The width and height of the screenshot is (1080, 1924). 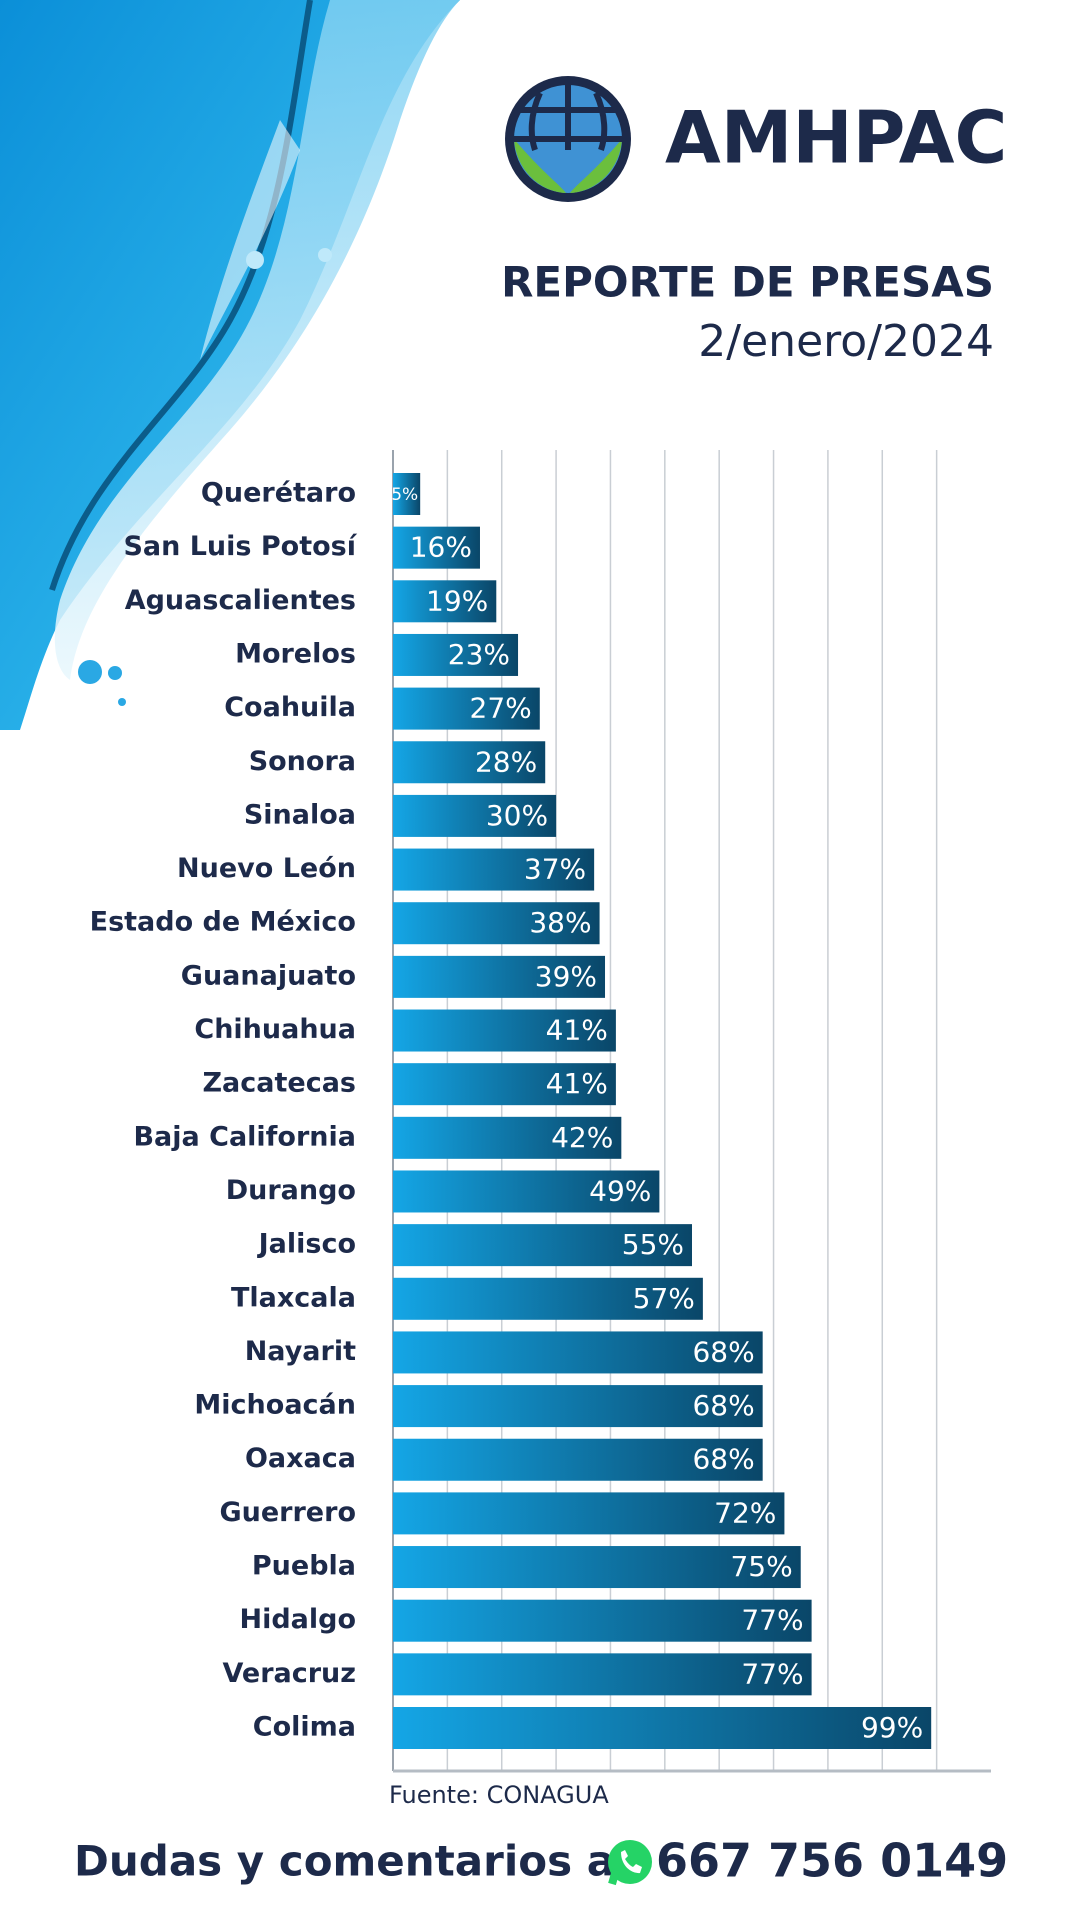 What do you see at coordinates (664, 1298) in the screenshot?
I see `value-label: 57%` at bounding box center [664, 1298].